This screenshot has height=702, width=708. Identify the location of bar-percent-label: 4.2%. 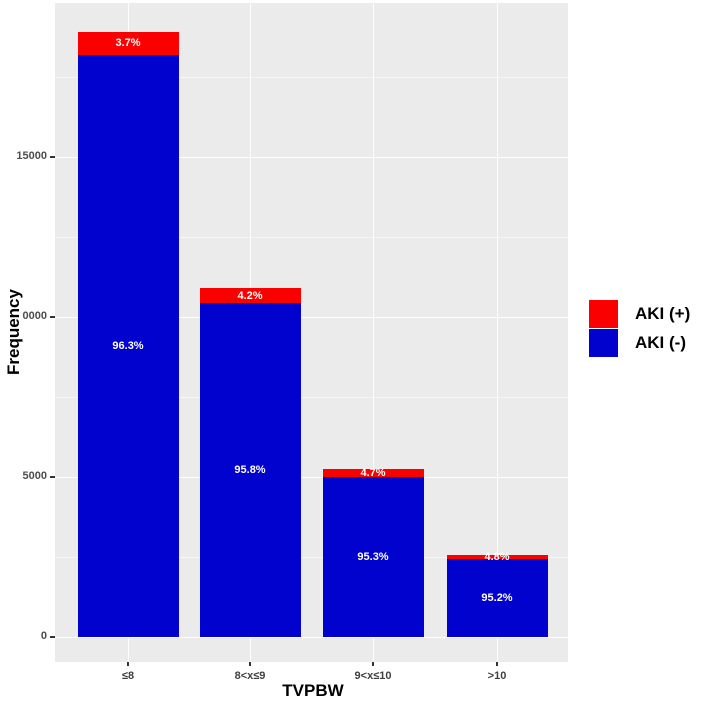
(250, 295).